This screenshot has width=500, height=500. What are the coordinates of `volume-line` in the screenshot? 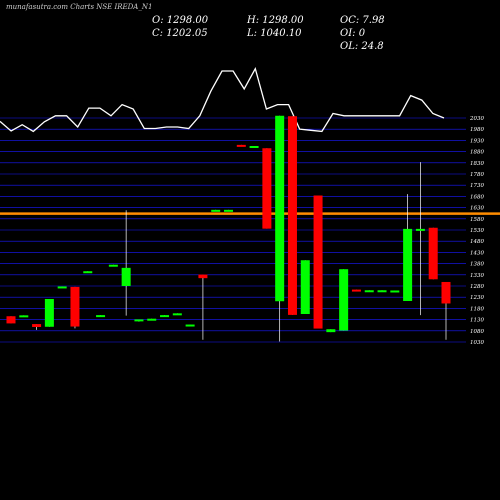 It's located at (222, 99).